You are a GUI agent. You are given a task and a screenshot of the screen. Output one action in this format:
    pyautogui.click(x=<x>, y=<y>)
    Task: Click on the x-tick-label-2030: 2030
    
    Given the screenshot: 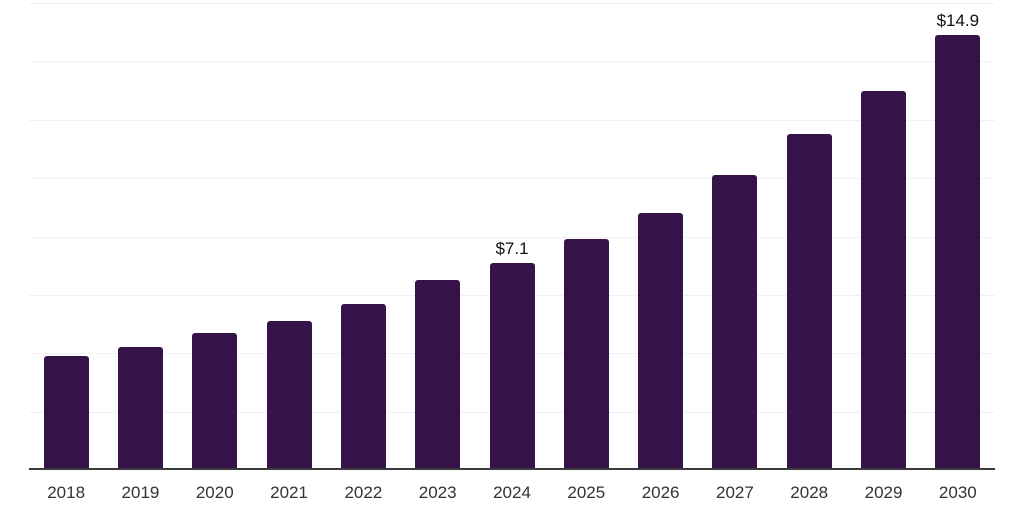 What is the action you would take?
    pyautogui.click(x=957, y=492)
    